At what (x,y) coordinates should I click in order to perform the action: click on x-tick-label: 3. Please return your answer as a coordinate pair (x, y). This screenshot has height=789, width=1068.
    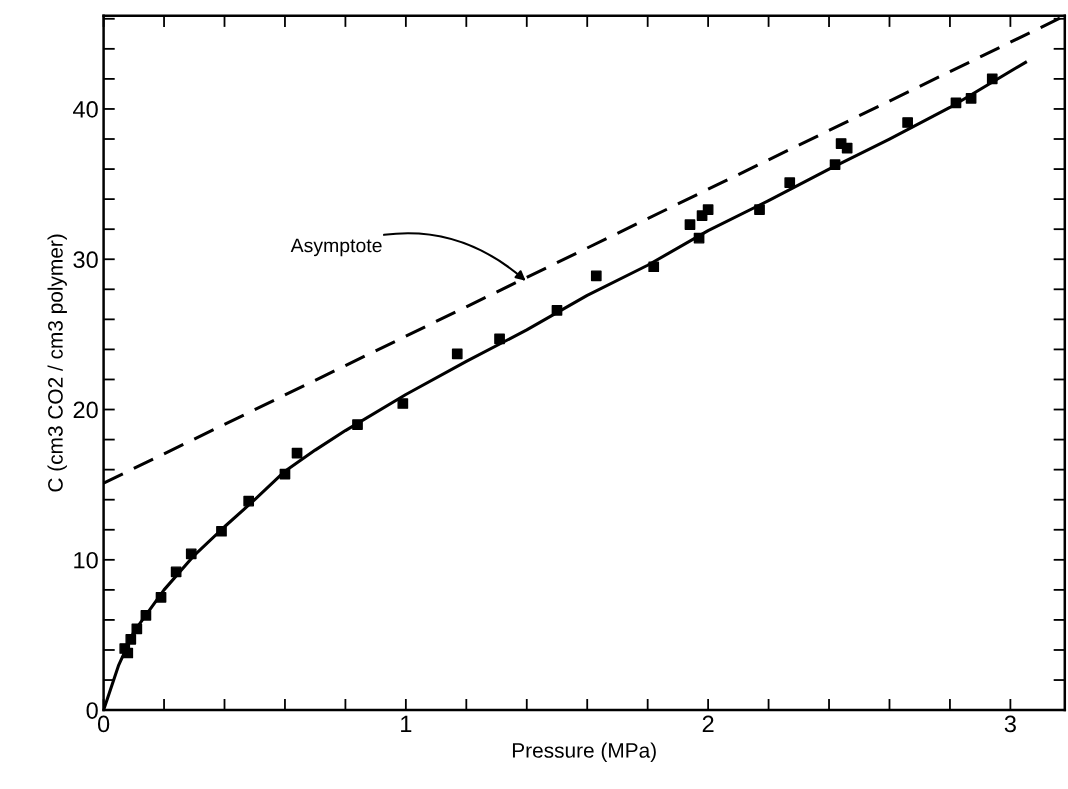
    Looking at the image, I should click on (1010, 724).